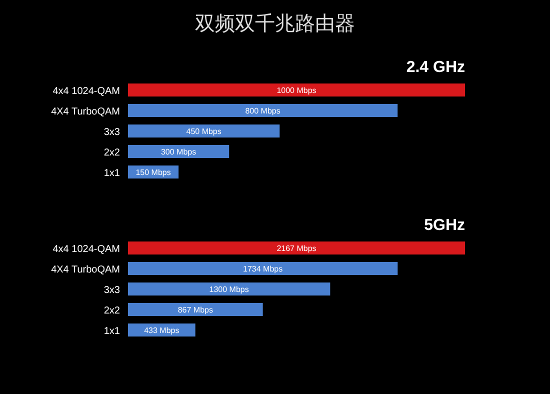  What do you see at coordinates (162, 330) in the screenshot?
I see `data-label: 433 Mbps` at bounding box center [162, 330].